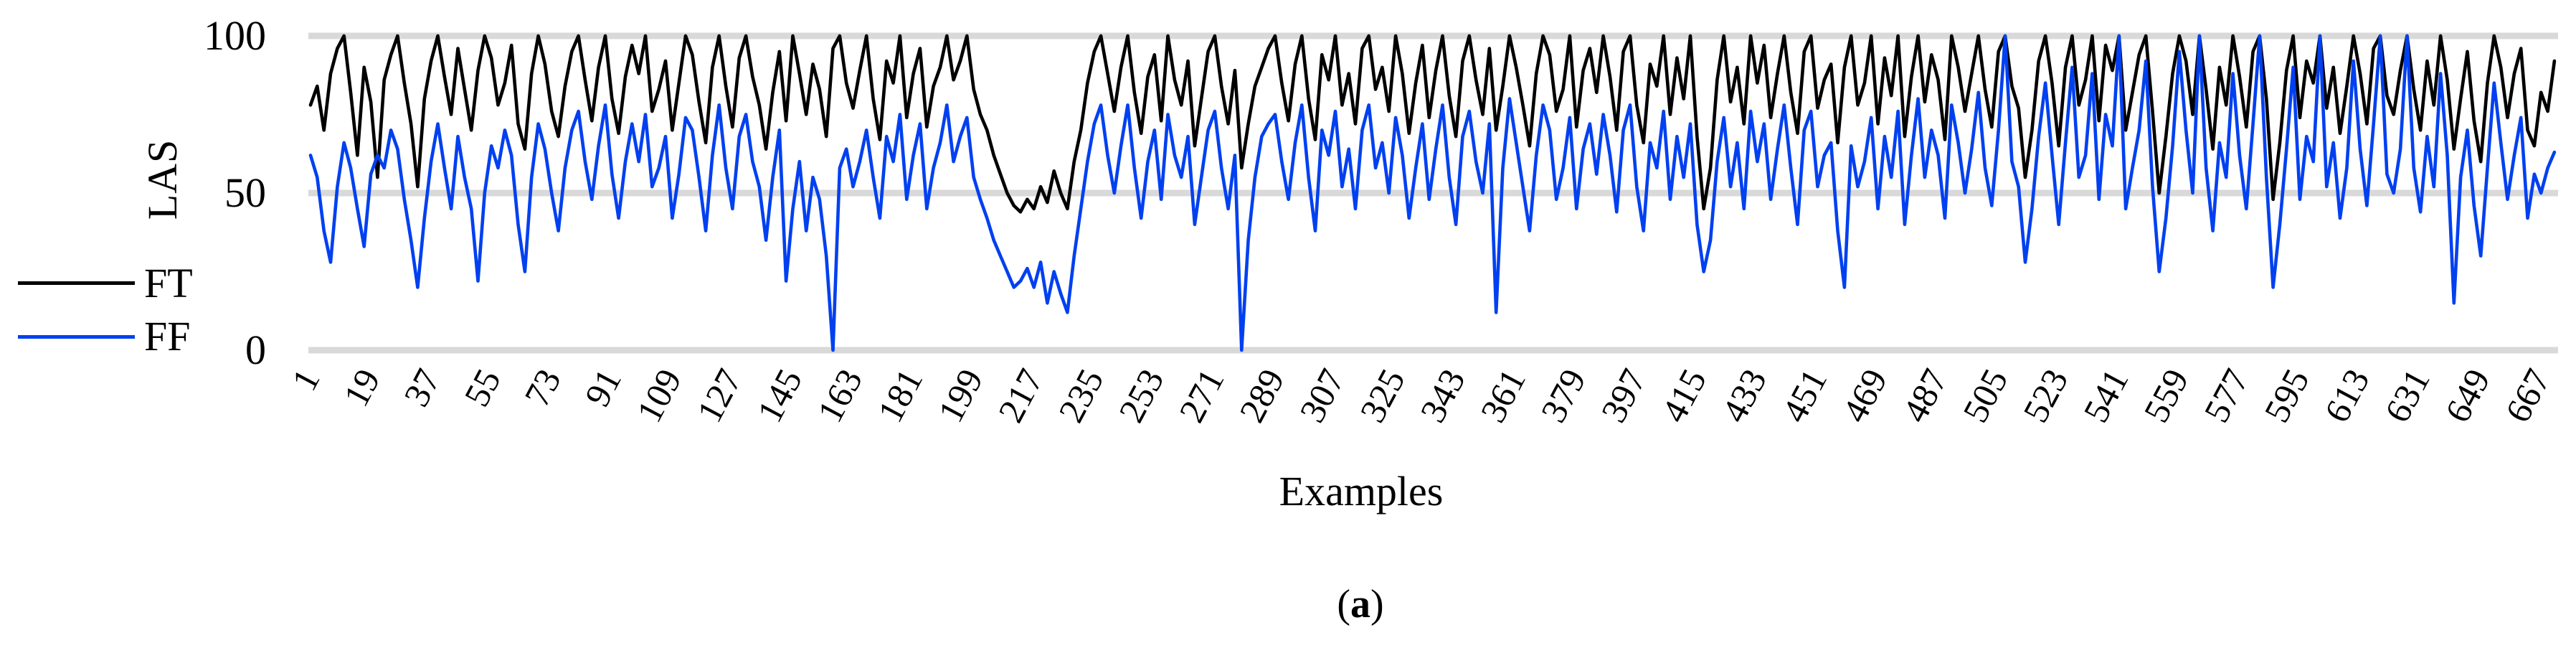  I want to click on x-tick-label-577: 577, so click(2226, 396).